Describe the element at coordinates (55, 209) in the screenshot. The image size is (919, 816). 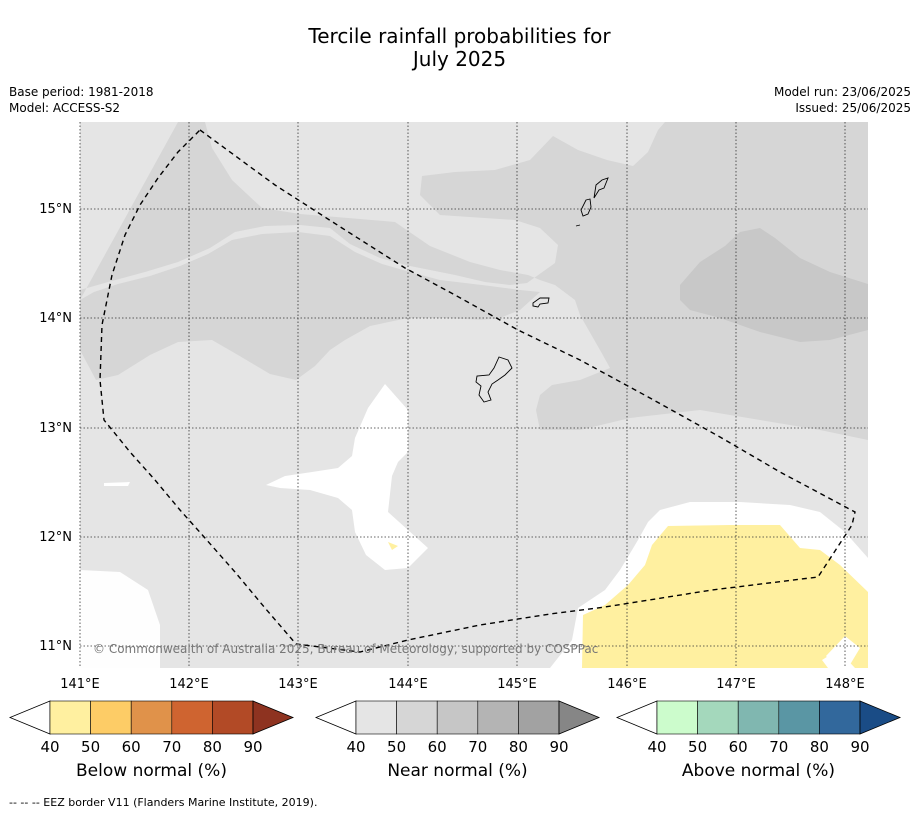
I see `lat-label: 15°N` at that location.